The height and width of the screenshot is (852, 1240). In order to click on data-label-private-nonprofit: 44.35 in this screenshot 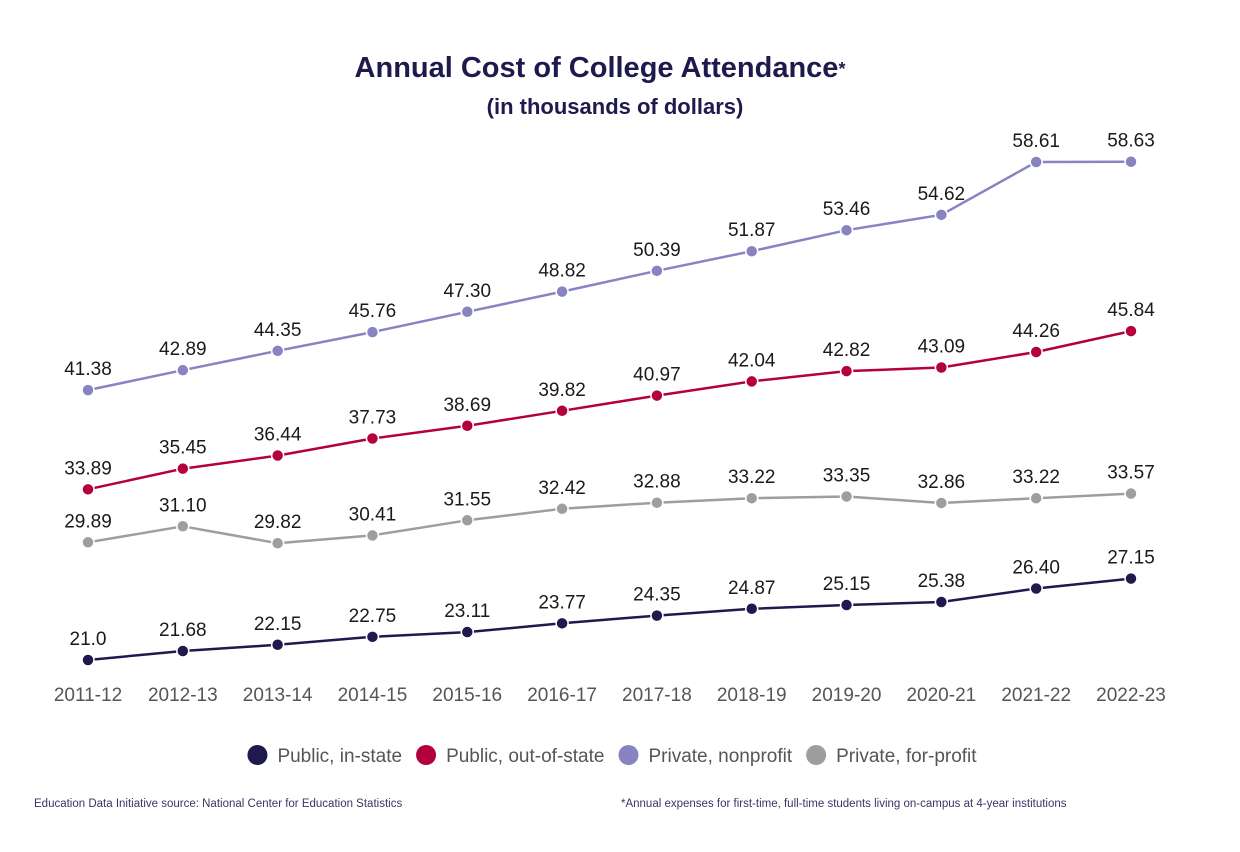, I will do `click(278, 330)`.